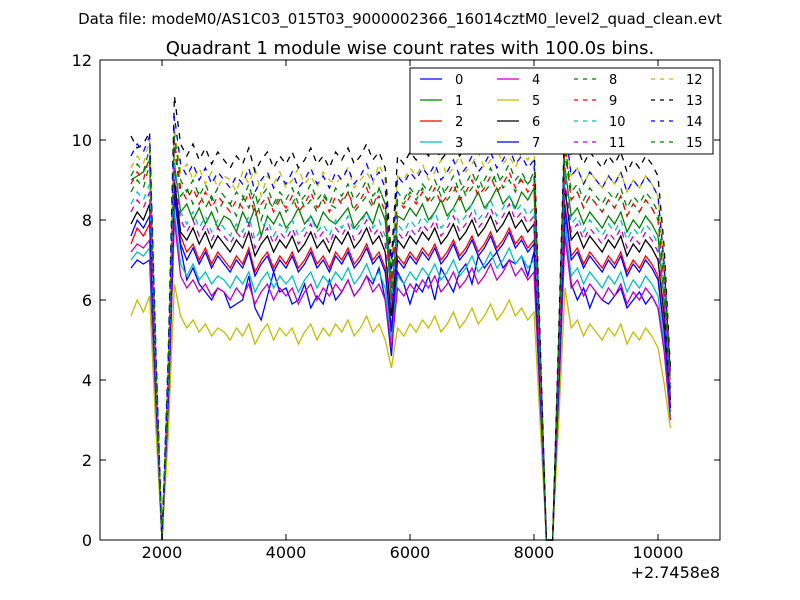  Describe the element at coordinates (694, 143) in the screenshot. I see `legend-label-15: 15` at that location.